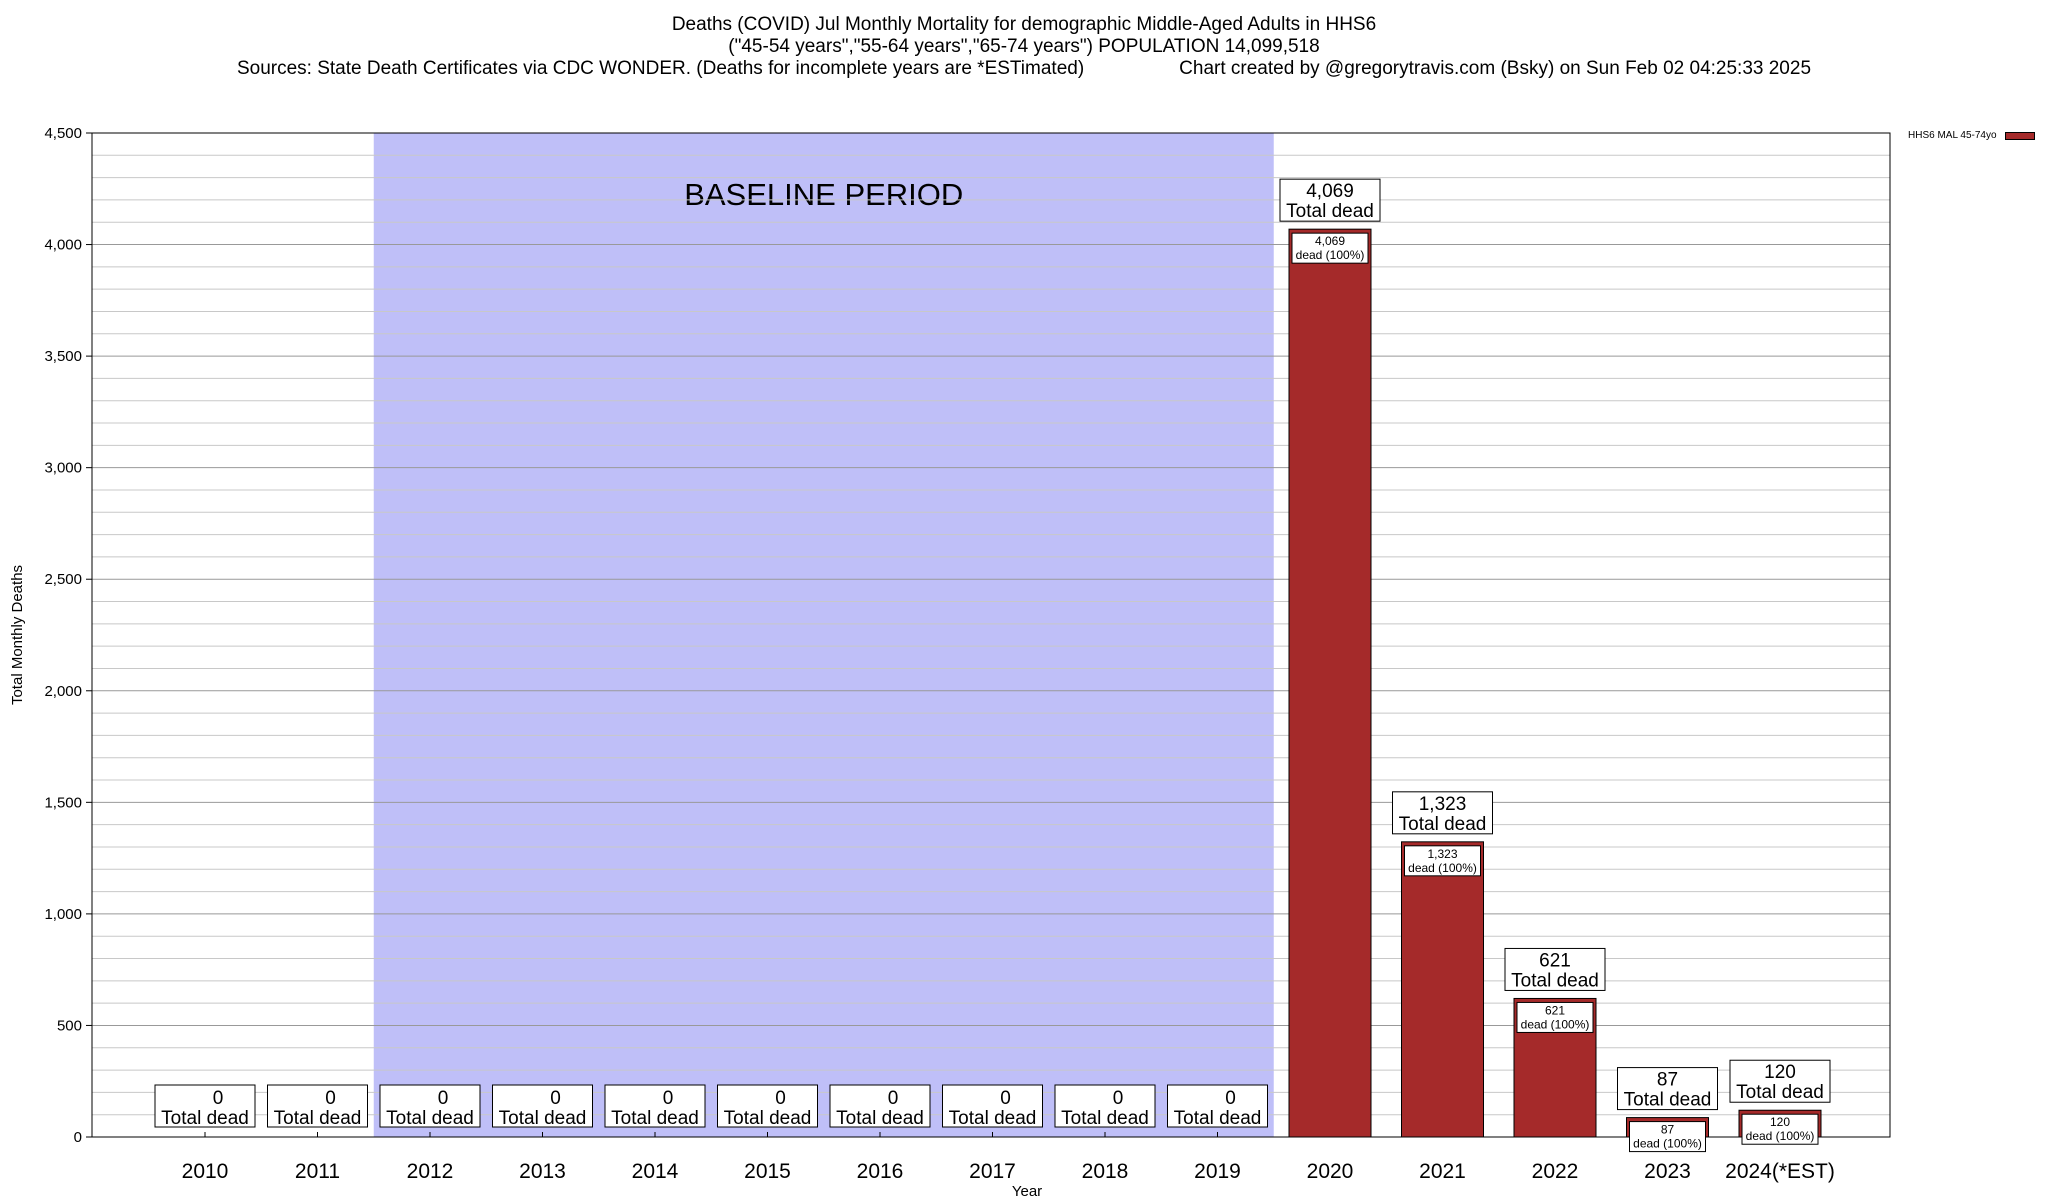  What do you see at coordinates (69, 1025) in the screenshot?
I see `y-tick-label: 500` at bounding box center [69, 1025].